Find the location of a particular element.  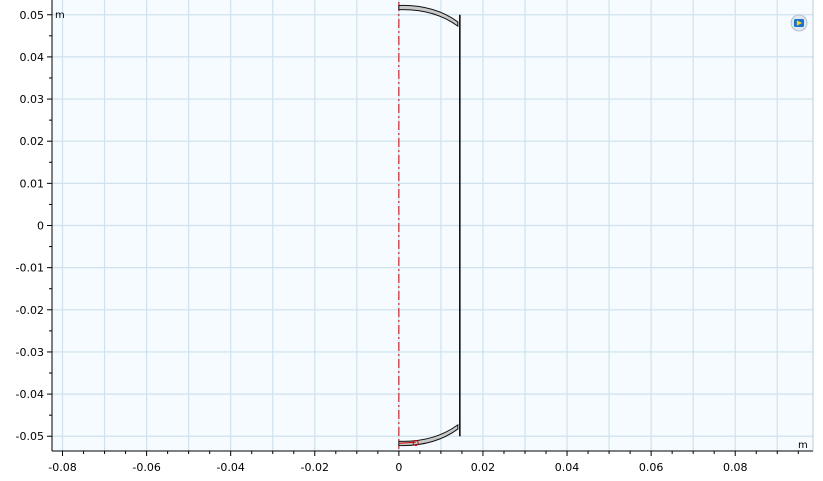

y-unit-label: m is located at coordinates (60, 15).